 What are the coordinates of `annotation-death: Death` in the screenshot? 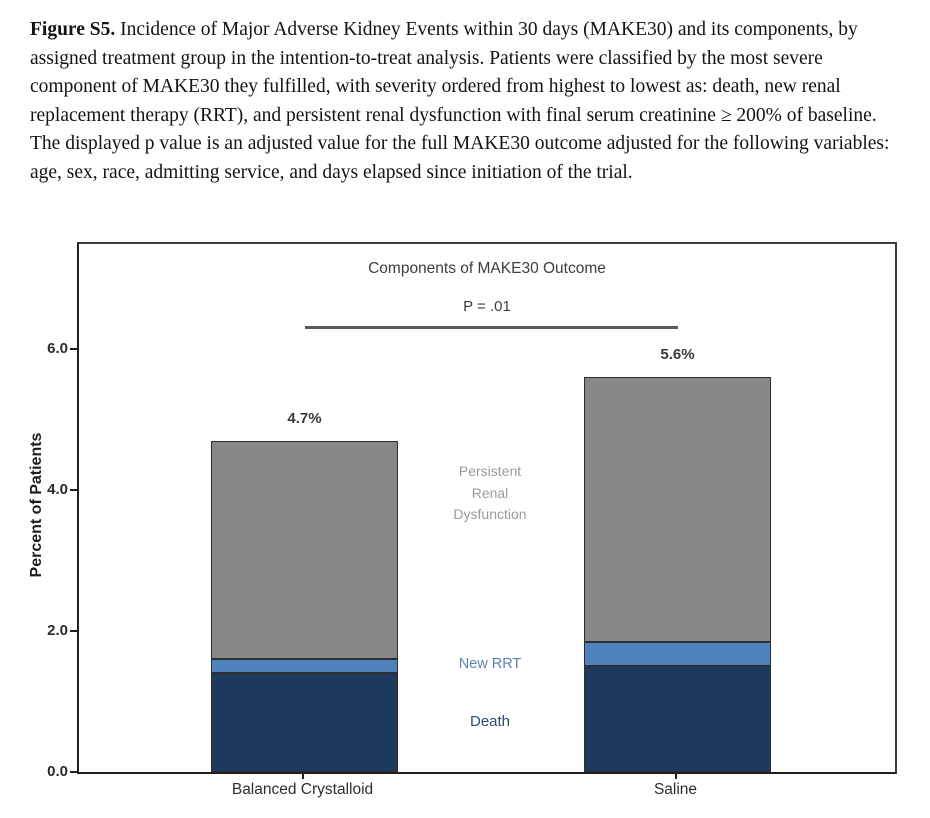 It's located at (490, 721).